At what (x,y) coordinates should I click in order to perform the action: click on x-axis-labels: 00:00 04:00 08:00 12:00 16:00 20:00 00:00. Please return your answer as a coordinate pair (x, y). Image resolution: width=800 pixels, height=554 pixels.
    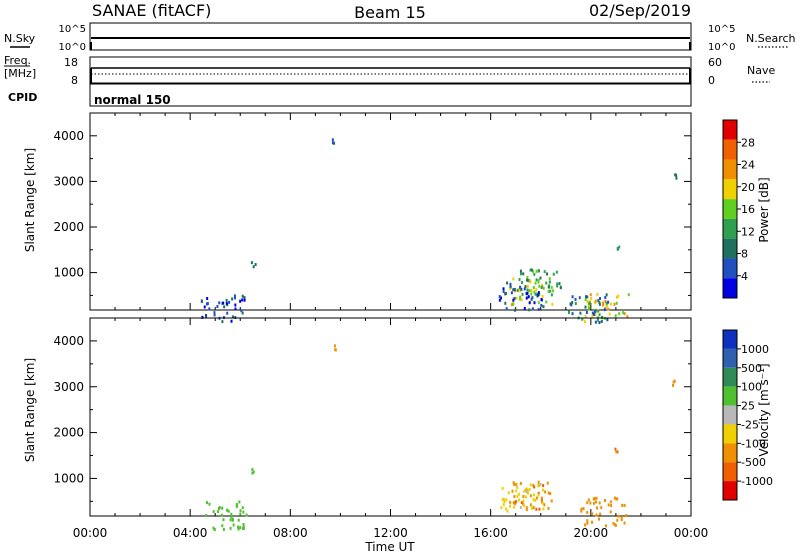
    Looking at the image, I should click on (391, 533).